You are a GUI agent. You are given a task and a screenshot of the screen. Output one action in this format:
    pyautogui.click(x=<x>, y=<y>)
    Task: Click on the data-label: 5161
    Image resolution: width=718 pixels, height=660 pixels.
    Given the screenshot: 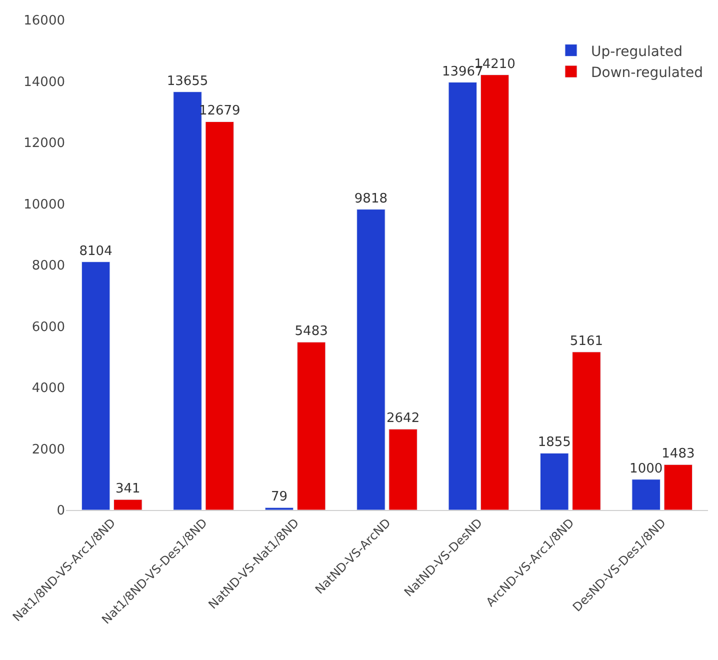 What is the action you would take?
    pyautogui.click(x=587, y=341)
    